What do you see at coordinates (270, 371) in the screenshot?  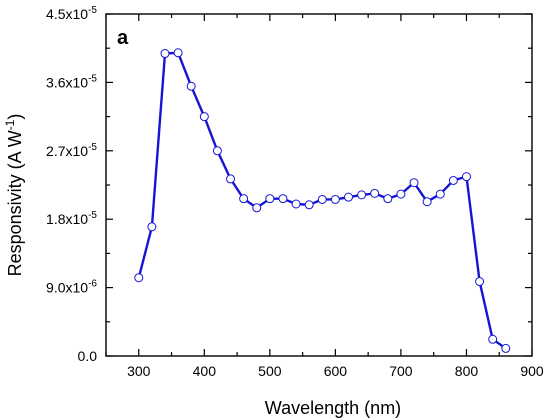 I see `x-tick-label: 500` at bounding box center [270, 371].